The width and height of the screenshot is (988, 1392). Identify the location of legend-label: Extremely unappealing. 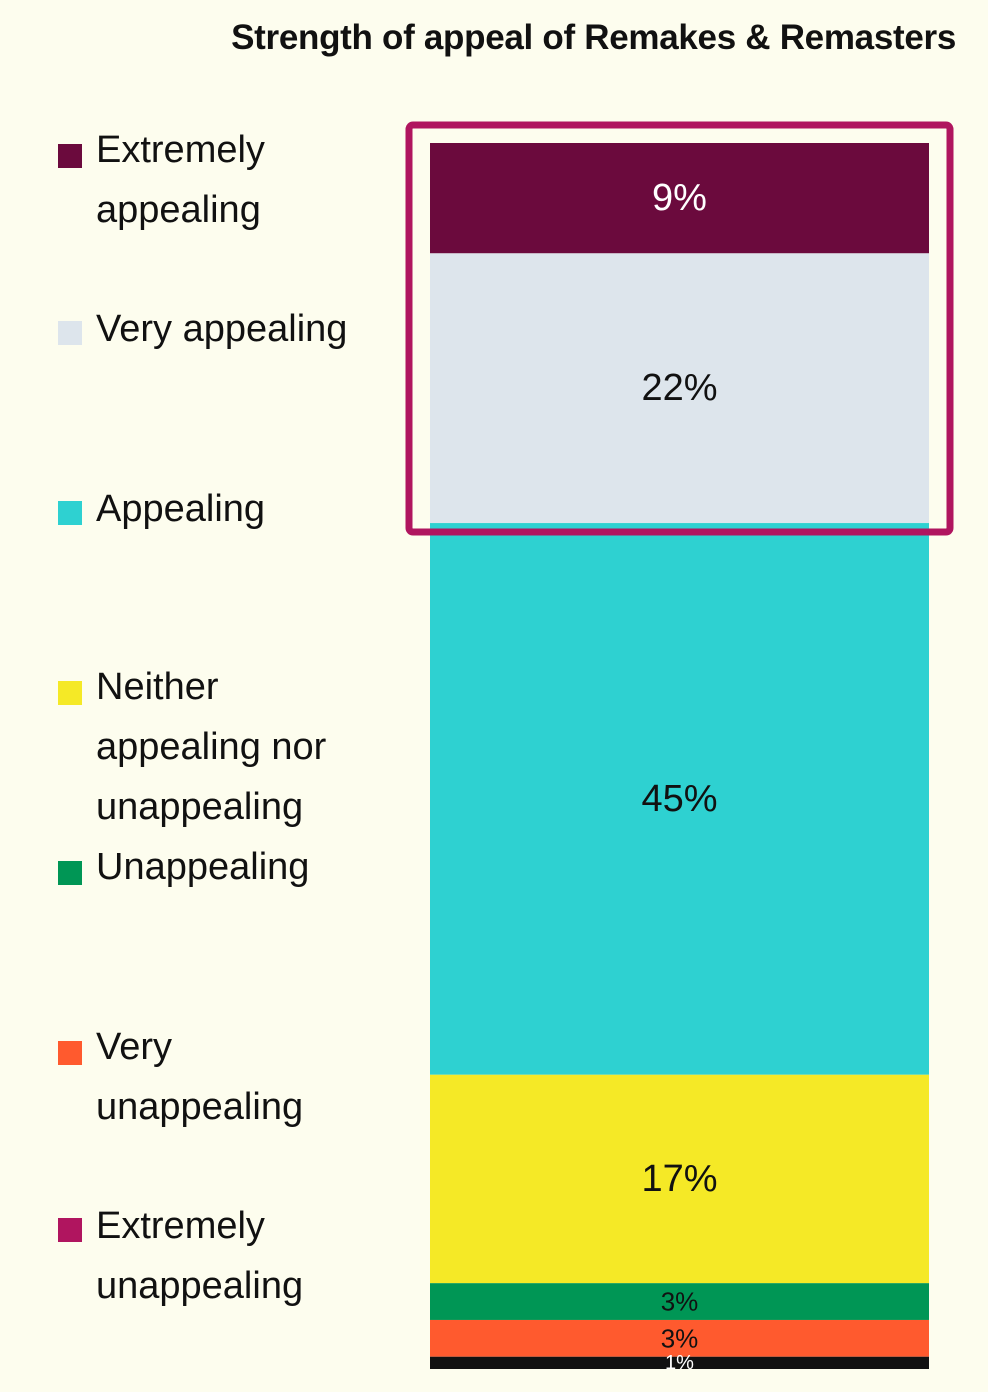
(200, 1256).